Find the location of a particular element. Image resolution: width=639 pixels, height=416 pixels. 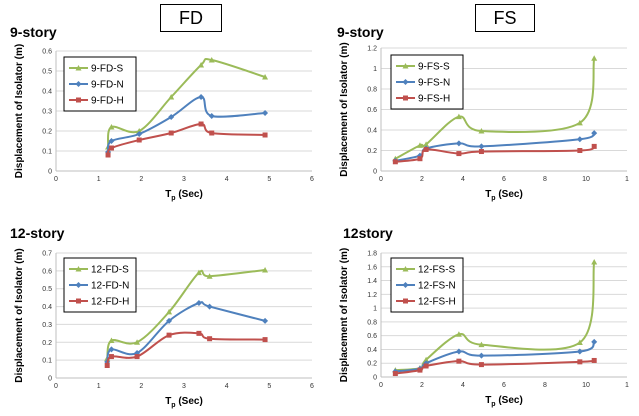

fs-header: FS is located at coordinates (505, 18).